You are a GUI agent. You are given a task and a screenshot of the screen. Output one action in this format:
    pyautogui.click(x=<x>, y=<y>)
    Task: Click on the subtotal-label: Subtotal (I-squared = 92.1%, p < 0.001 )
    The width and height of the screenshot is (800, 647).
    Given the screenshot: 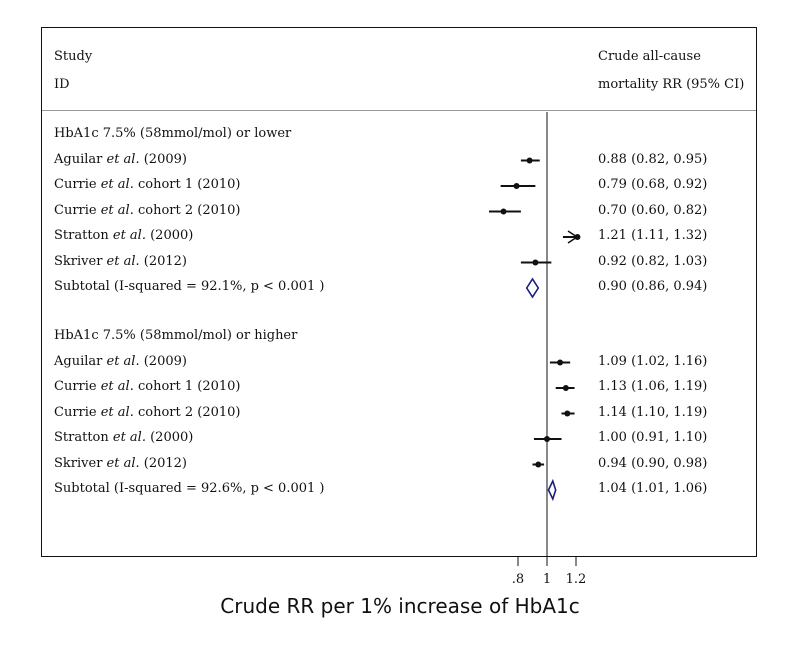 What is the action you would take?
    pyautogui.click(x=189, y=286)
    